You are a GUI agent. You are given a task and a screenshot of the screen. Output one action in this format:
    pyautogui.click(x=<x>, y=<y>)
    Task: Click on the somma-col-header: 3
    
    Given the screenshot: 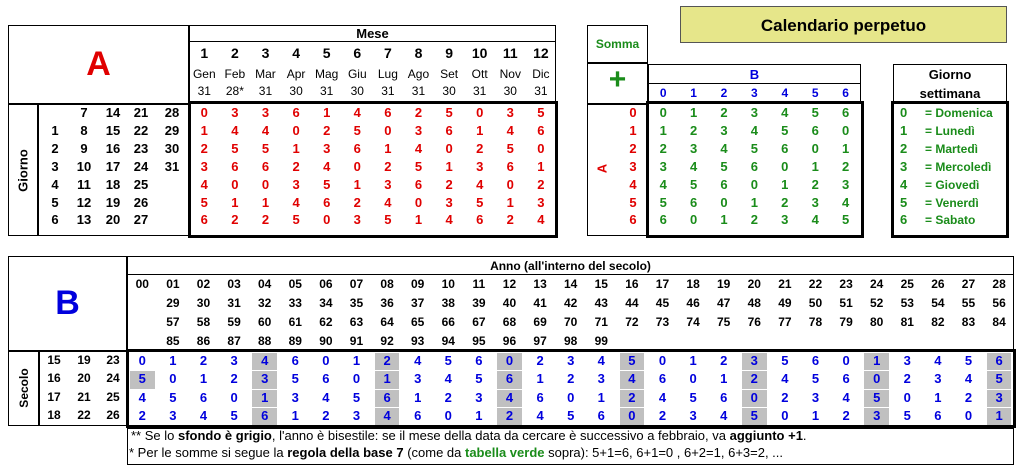 What is the action you would take?
    pyautogui.click(x=754, y=93)
    